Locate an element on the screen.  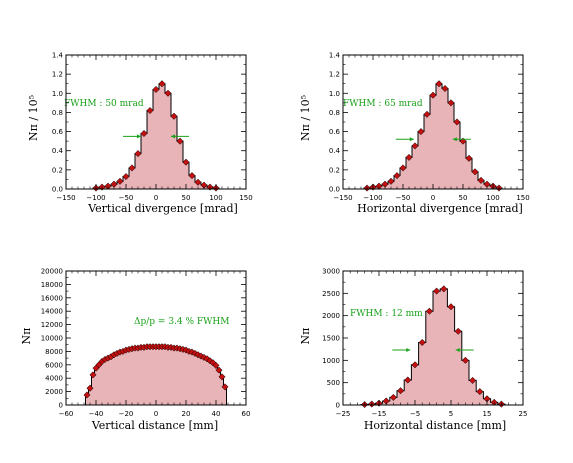
y-tick-label: 3000 is located at coordinates (331, 272).